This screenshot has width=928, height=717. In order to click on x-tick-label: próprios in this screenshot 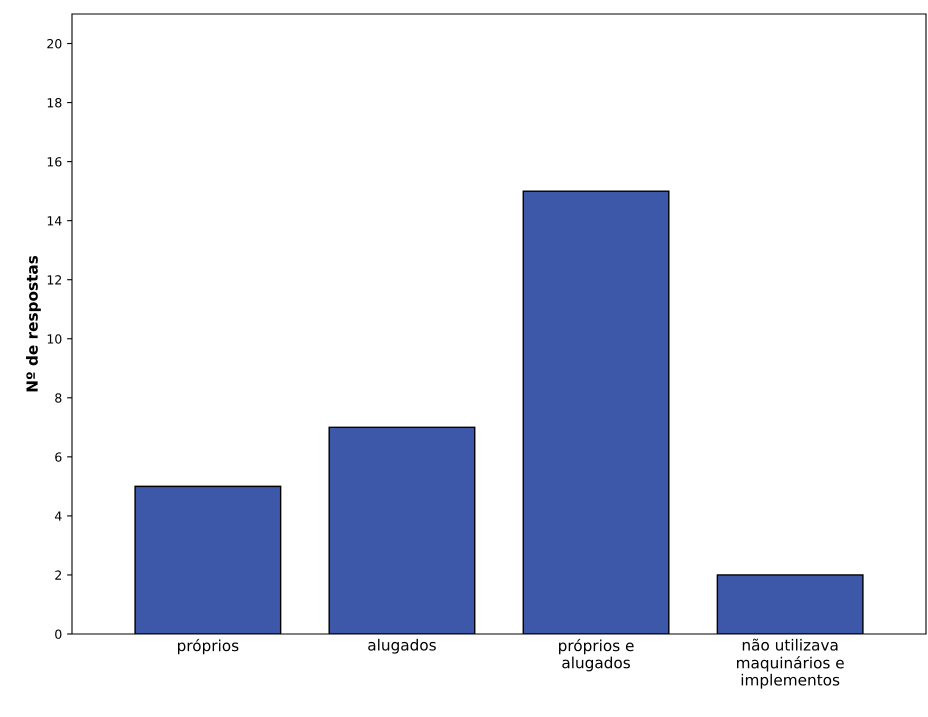, I will do `click(208, 646)`.